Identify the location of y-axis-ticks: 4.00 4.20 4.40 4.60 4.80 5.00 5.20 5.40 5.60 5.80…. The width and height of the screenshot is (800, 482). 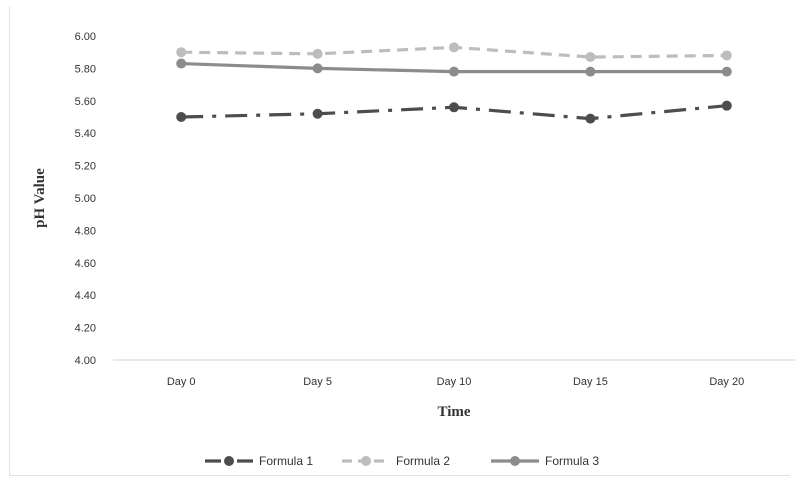
(85, 199).